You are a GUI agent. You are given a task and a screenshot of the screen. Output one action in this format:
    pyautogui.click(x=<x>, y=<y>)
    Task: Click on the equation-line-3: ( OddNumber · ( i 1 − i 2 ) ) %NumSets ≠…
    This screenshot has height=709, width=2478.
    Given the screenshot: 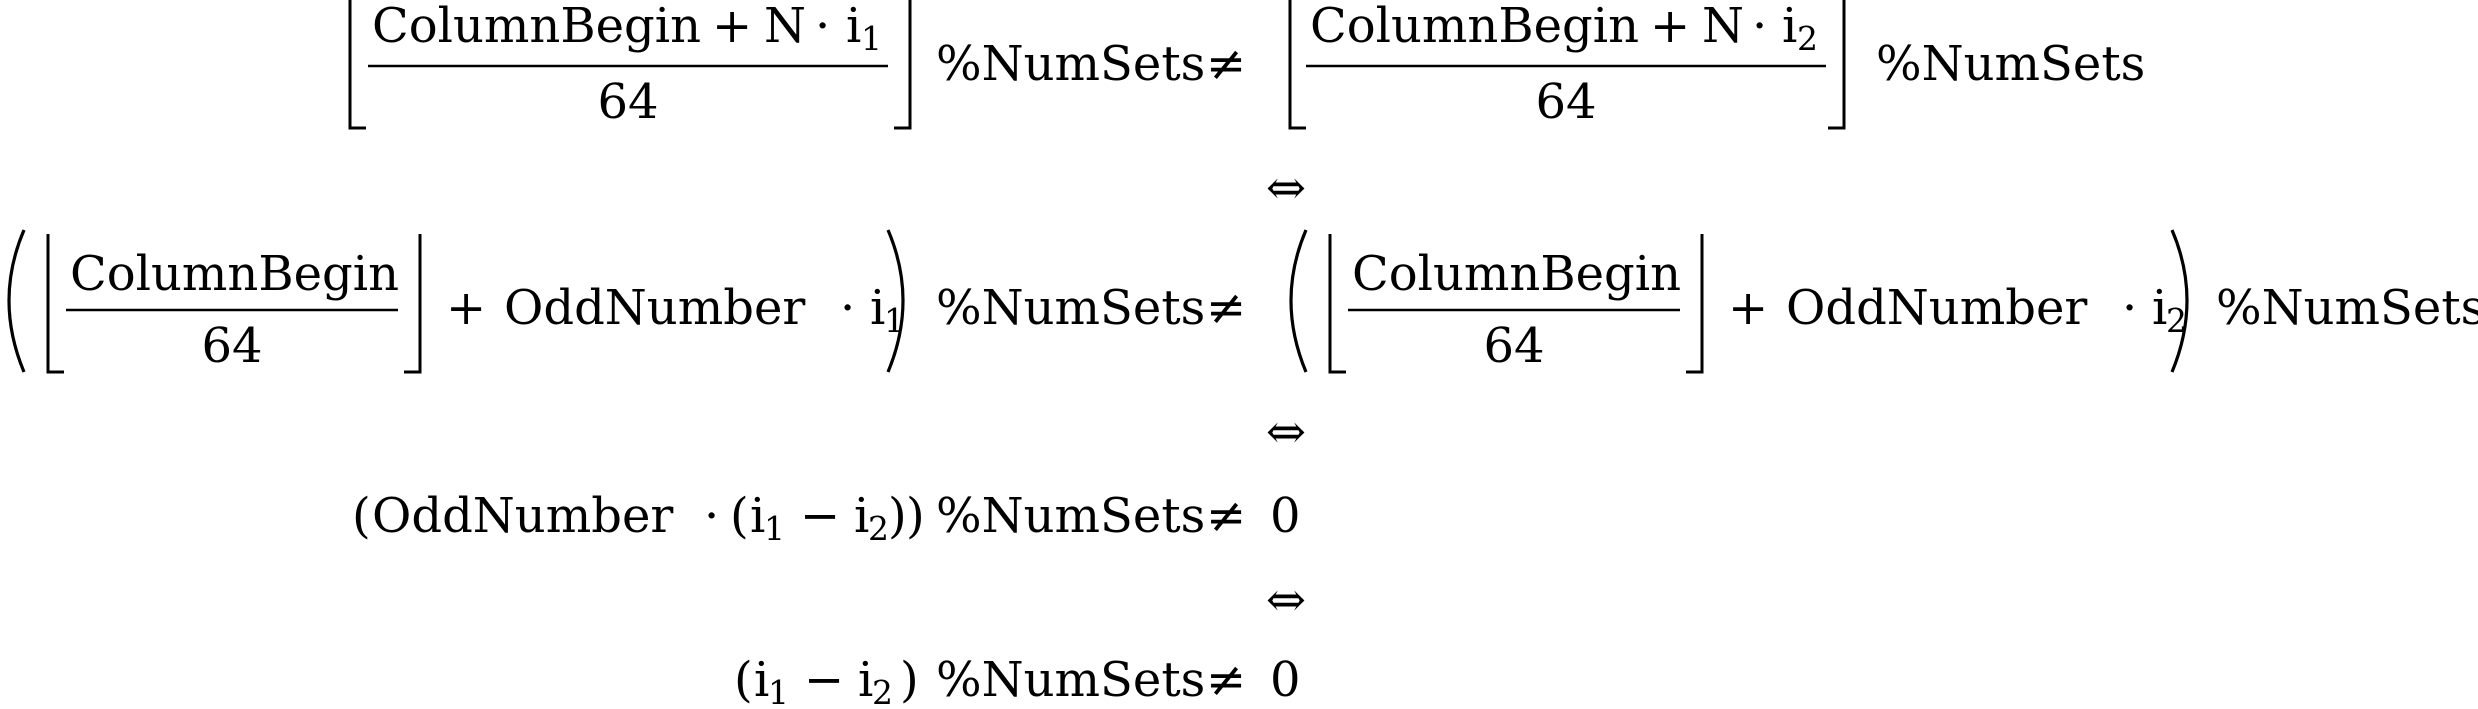 What is the action you would take?
    pyautogui.click(x=826, y=518)
    